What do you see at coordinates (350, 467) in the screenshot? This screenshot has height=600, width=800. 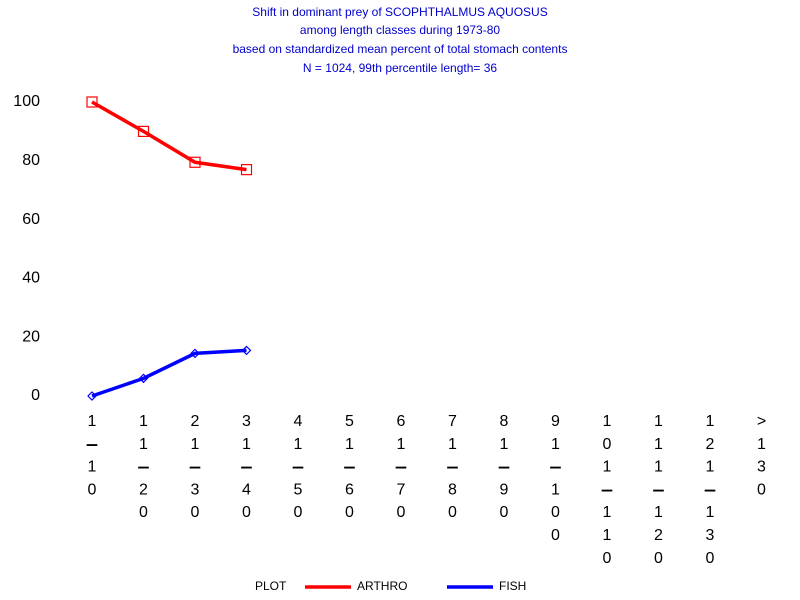 I see `x-tick-label: 5 1 -6 0` at bounding box center [350, 467].